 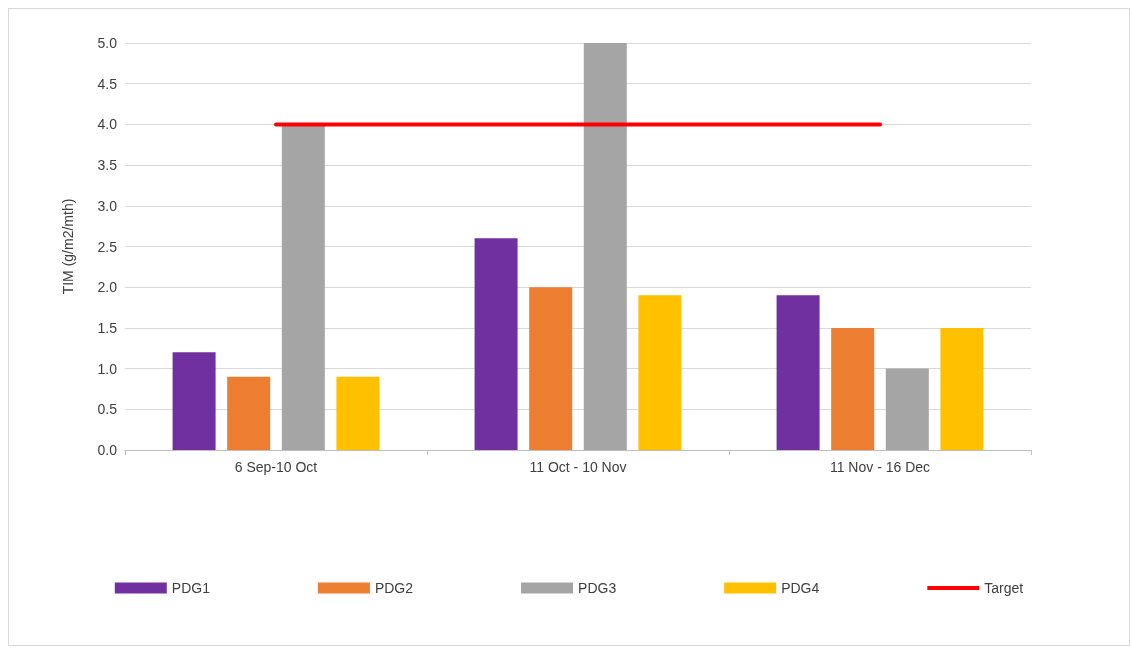 What do you see at coordinates (191, 588) in the screenshot?
I see `legend-label: PDG1` at bounding box center [191, 588].